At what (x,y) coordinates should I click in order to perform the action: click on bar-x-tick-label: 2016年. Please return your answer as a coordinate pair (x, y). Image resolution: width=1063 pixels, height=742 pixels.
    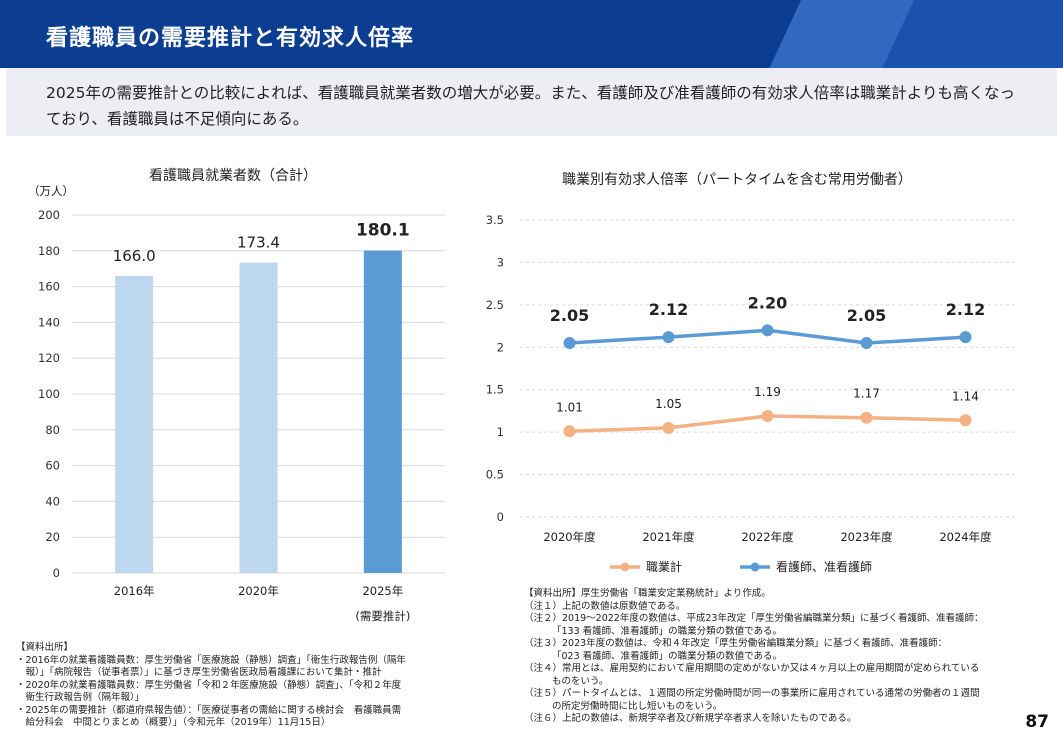
    Looking at the image, I should click on (134, 591).